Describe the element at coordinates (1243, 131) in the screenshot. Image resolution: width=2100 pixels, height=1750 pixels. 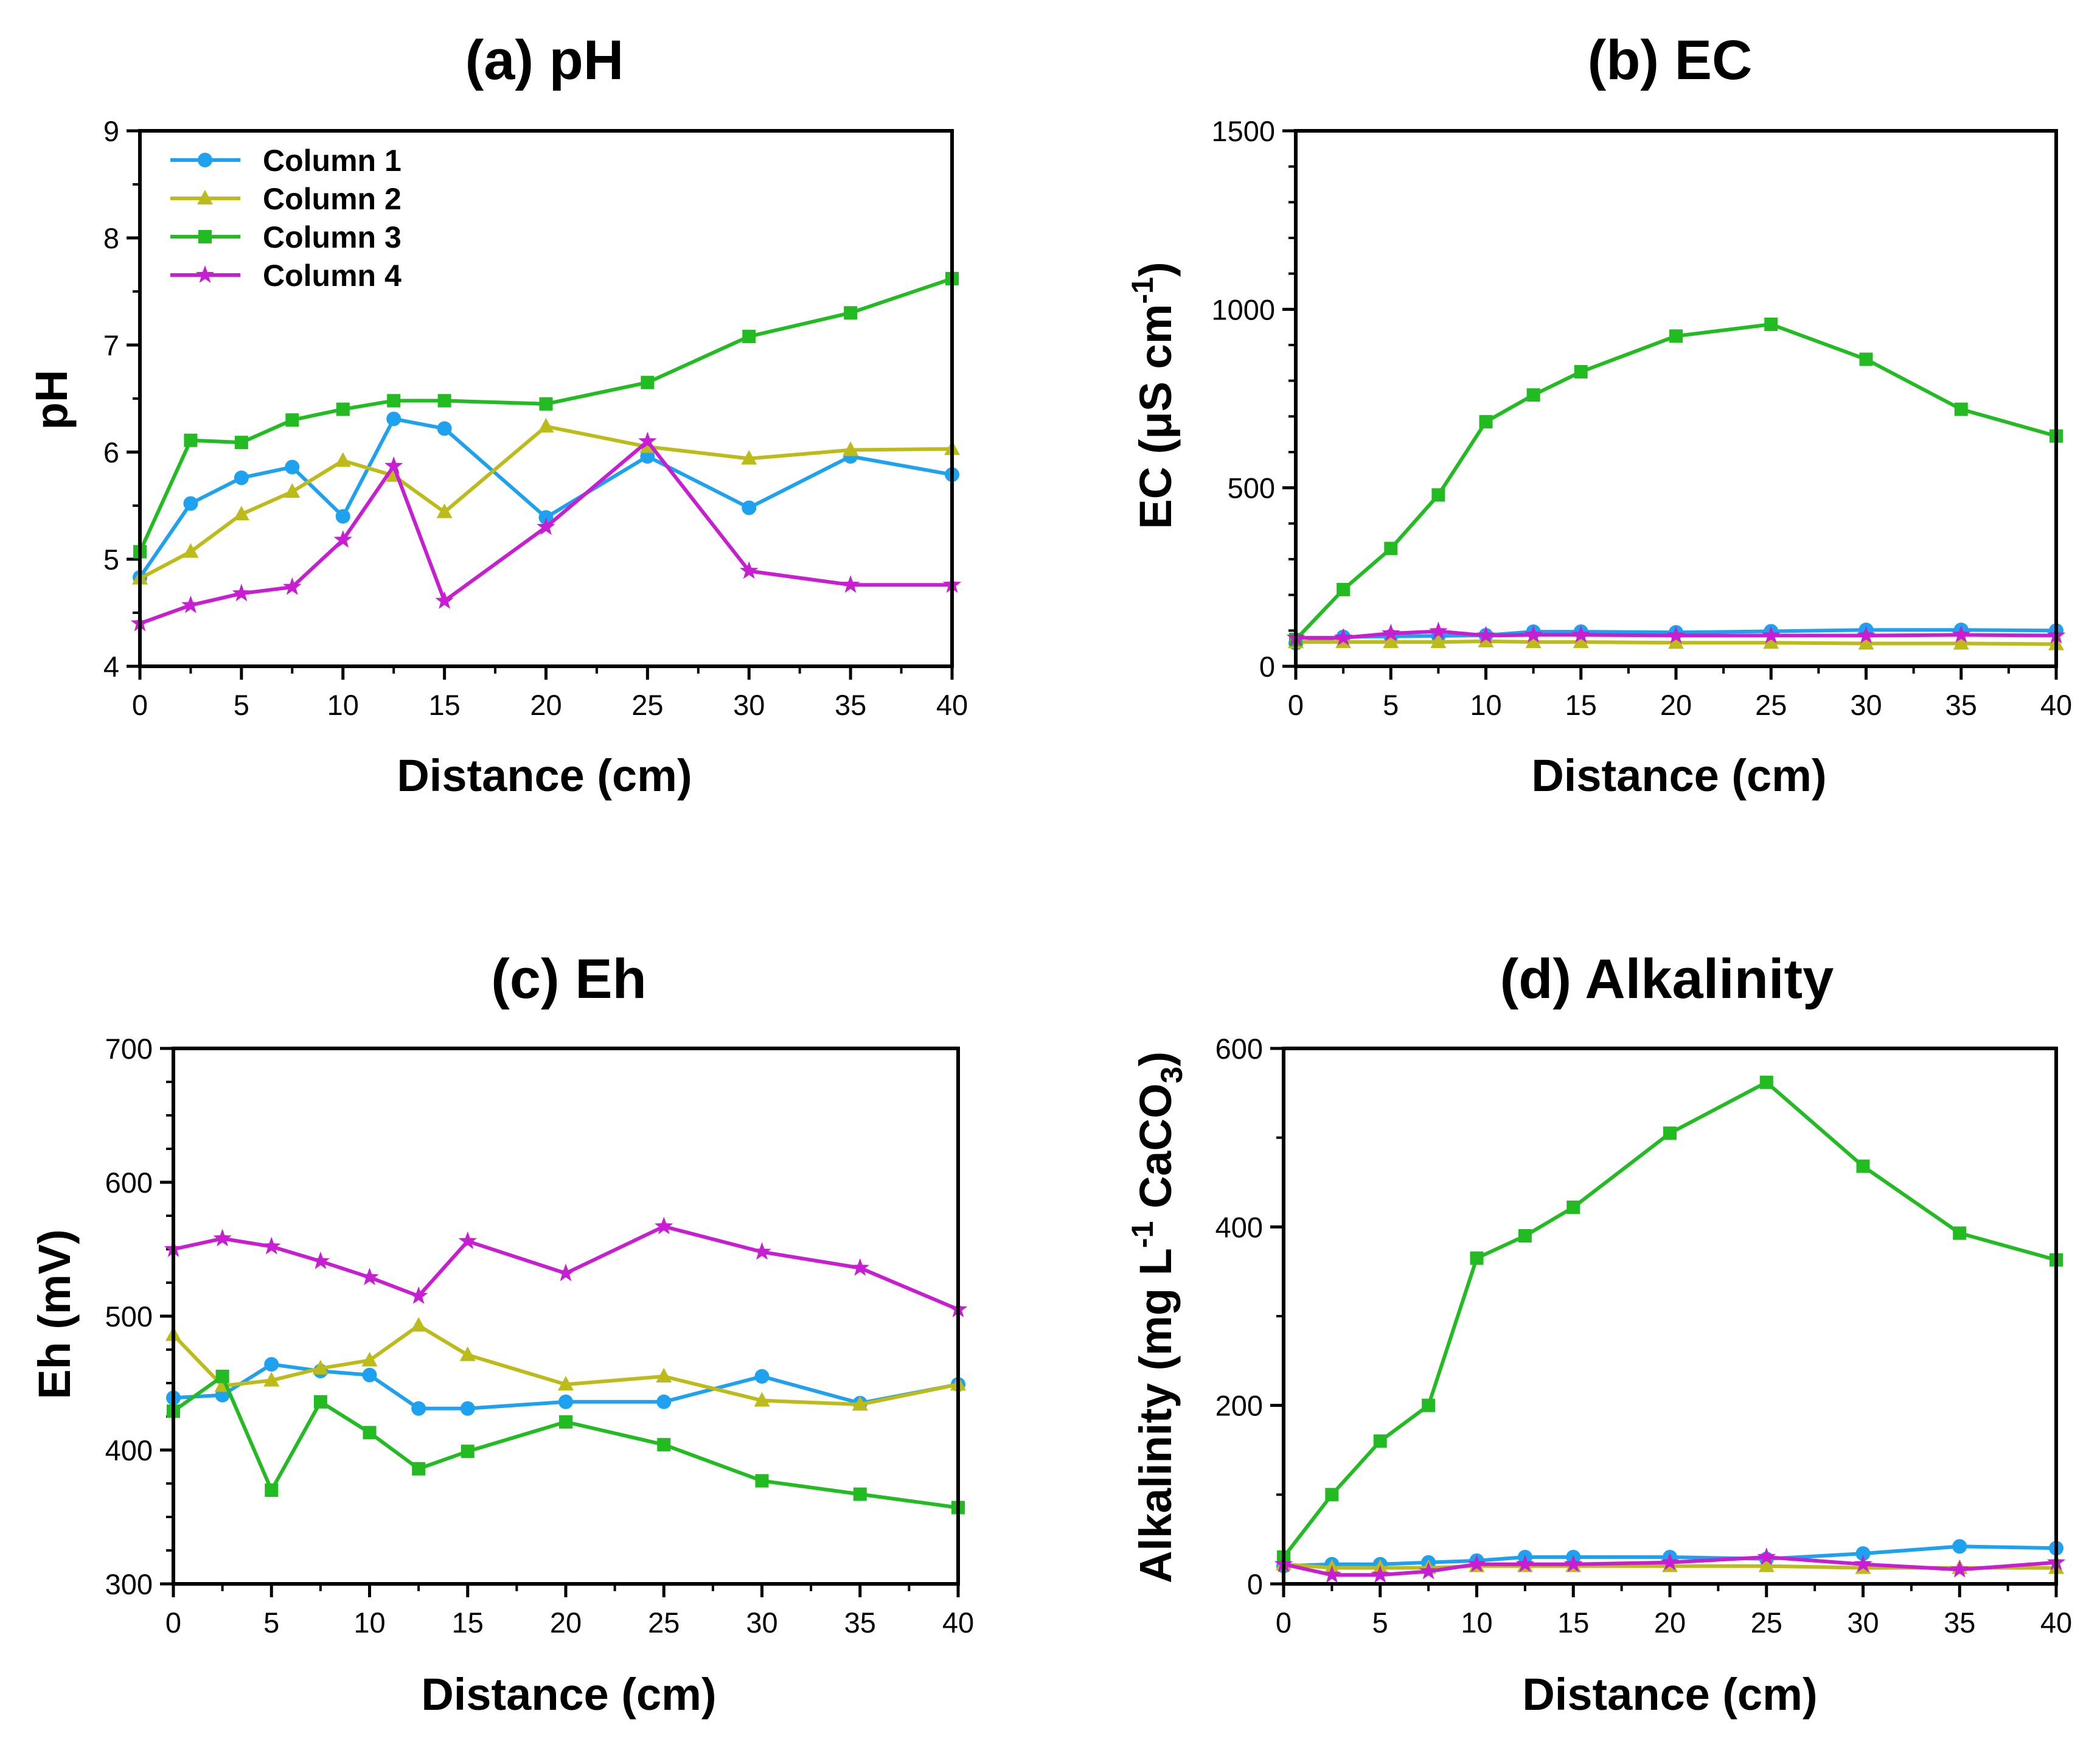
I see `y-tick-label: 1500` at that location.